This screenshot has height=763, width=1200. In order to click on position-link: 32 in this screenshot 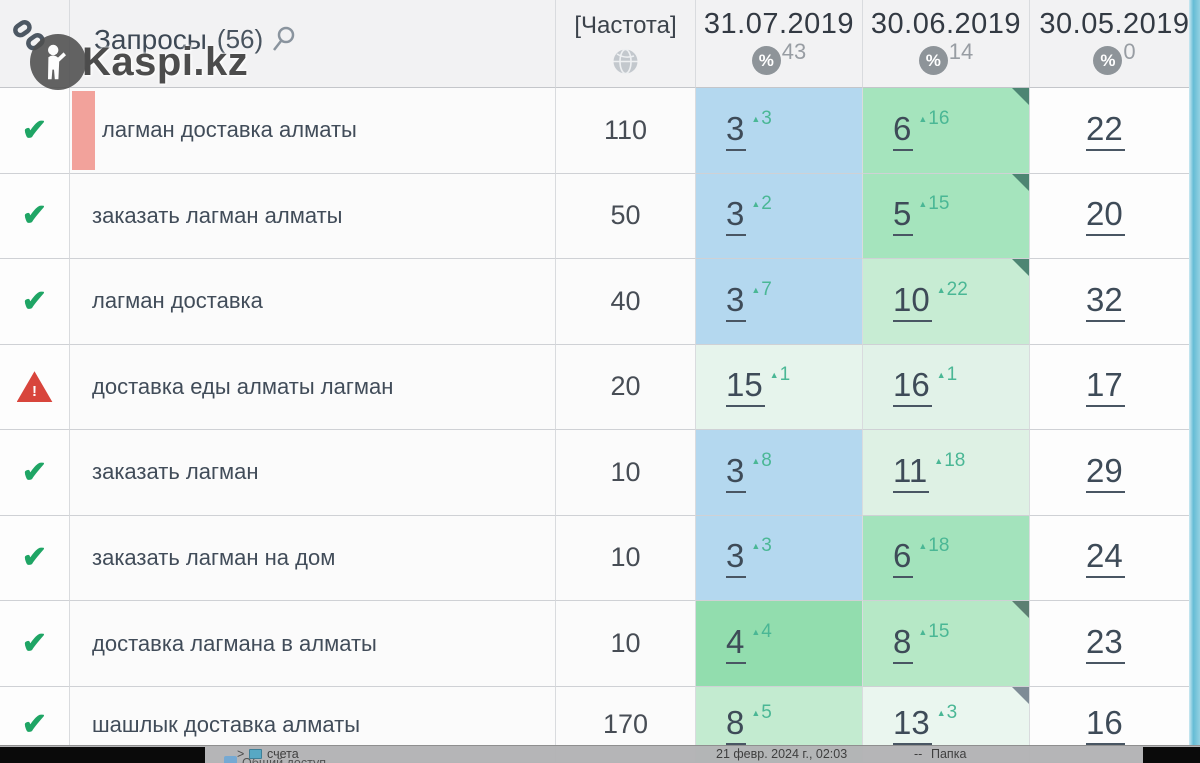, I will do `click(1105, 301)`.